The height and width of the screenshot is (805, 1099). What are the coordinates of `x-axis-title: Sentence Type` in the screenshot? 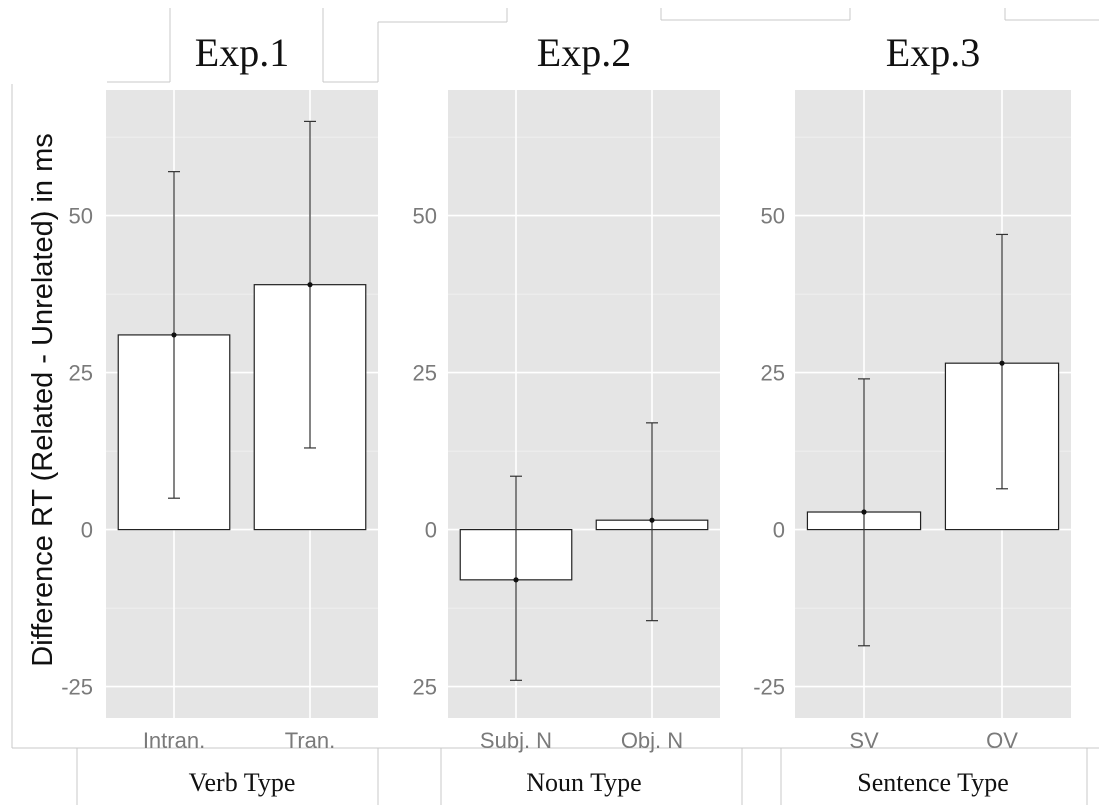 It's located at (932, 782).